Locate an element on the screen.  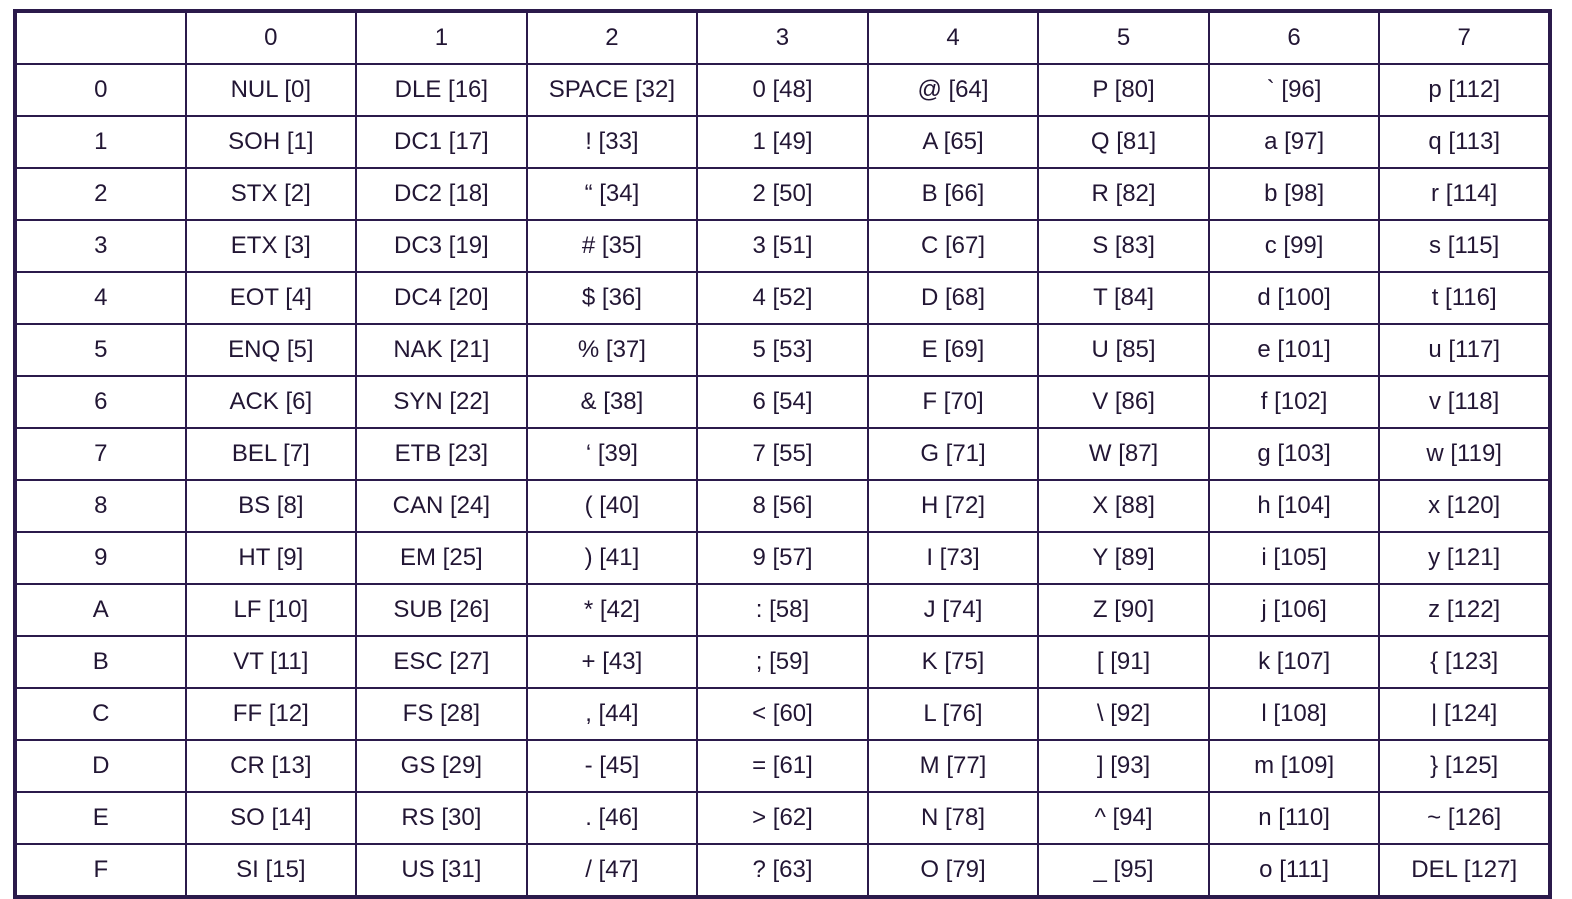
table-cell: + [43] is located at coordinates (612, 662).